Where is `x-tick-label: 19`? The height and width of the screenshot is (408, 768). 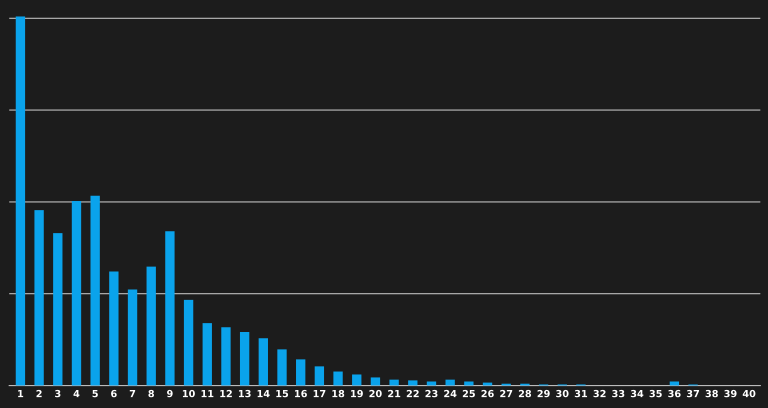
x-tick-label: 19 is located at coordinates (357, 394).